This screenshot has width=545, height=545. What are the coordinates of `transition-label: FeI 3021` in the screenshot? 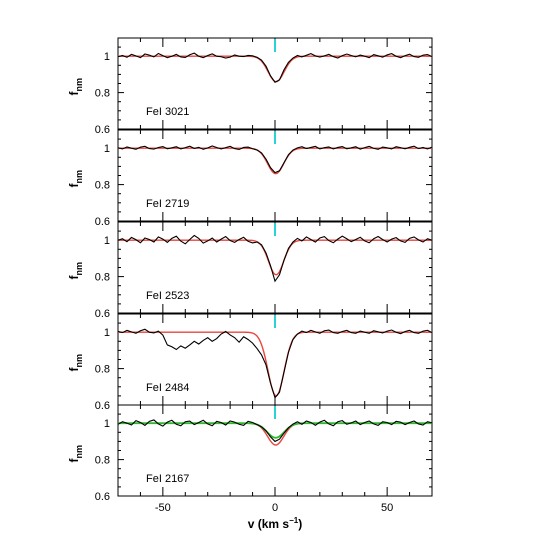 It's located at (167, 112).